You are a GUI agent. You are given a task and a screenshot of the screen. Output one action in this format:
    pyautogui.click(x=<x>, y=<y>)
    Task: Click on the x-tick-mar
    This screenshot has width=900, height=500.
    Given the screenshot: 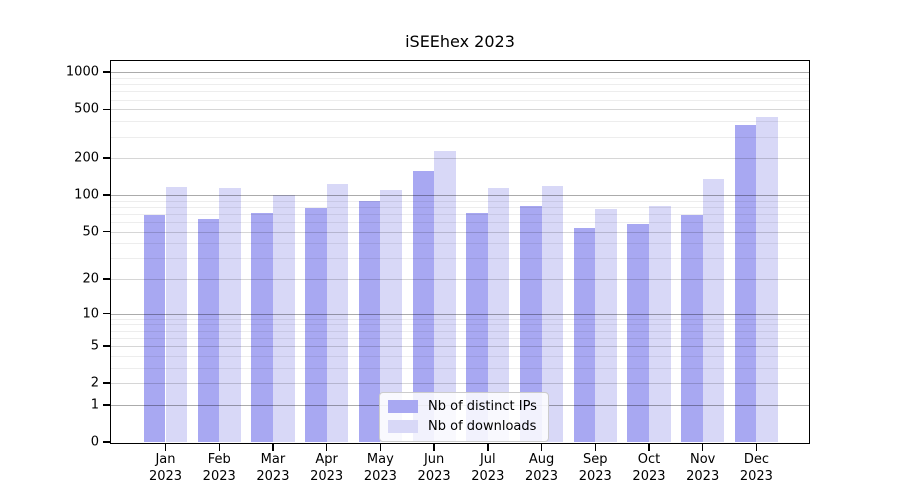 What is the action you would take?
    pyautogui.click(x=273, y=447)
    